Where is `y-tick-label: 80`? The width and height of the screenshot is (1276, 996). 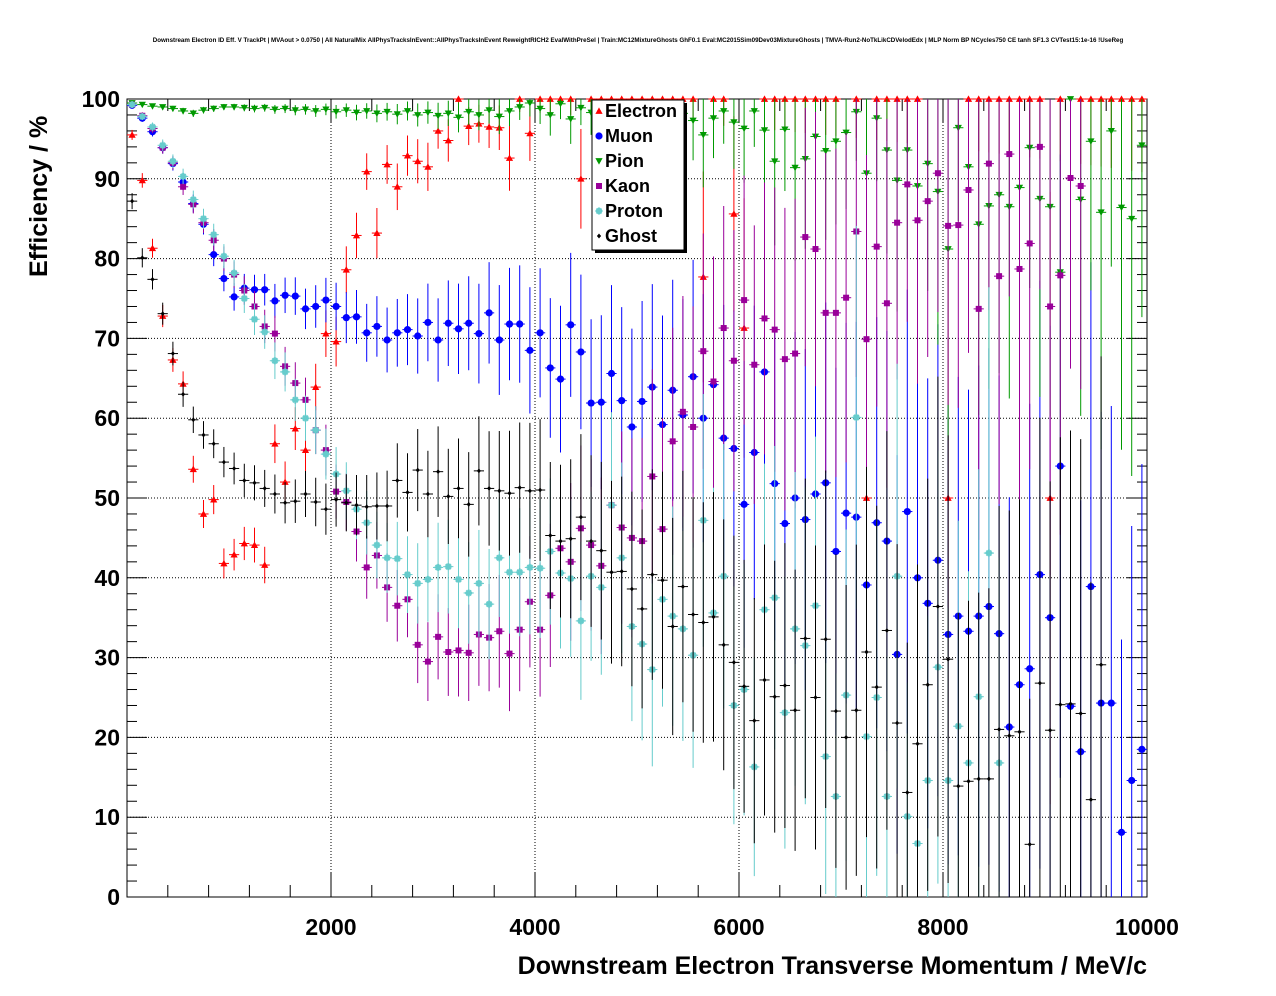 y-tick-label: 80 is located at coordinates (107, 259).